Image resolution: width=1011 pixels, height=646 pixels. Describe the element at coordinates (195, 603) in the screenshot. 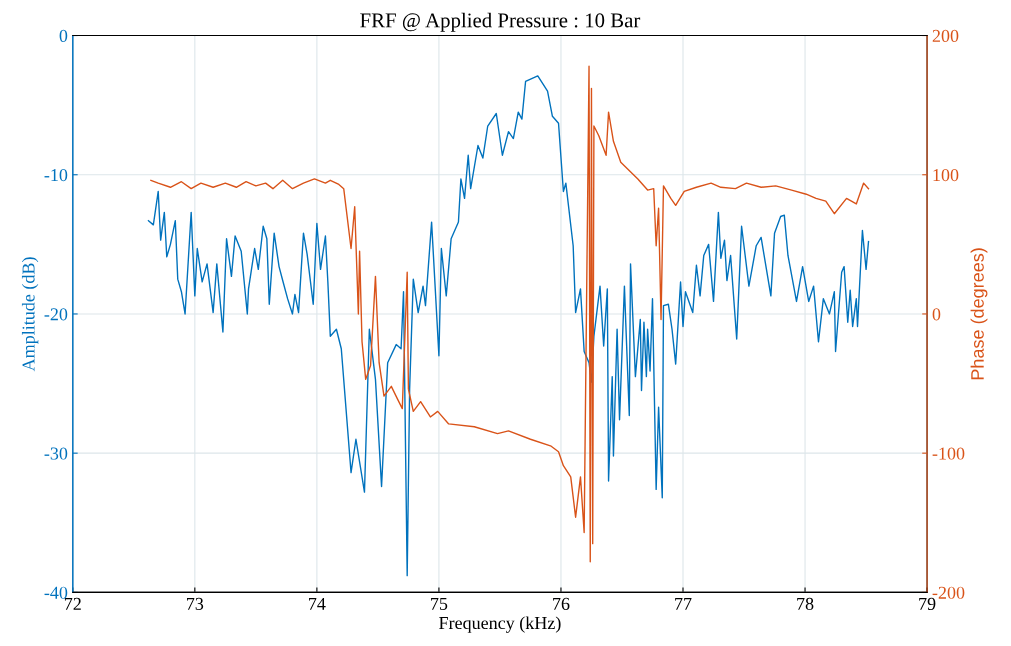

I see `x-tick-label: 73` at that location.